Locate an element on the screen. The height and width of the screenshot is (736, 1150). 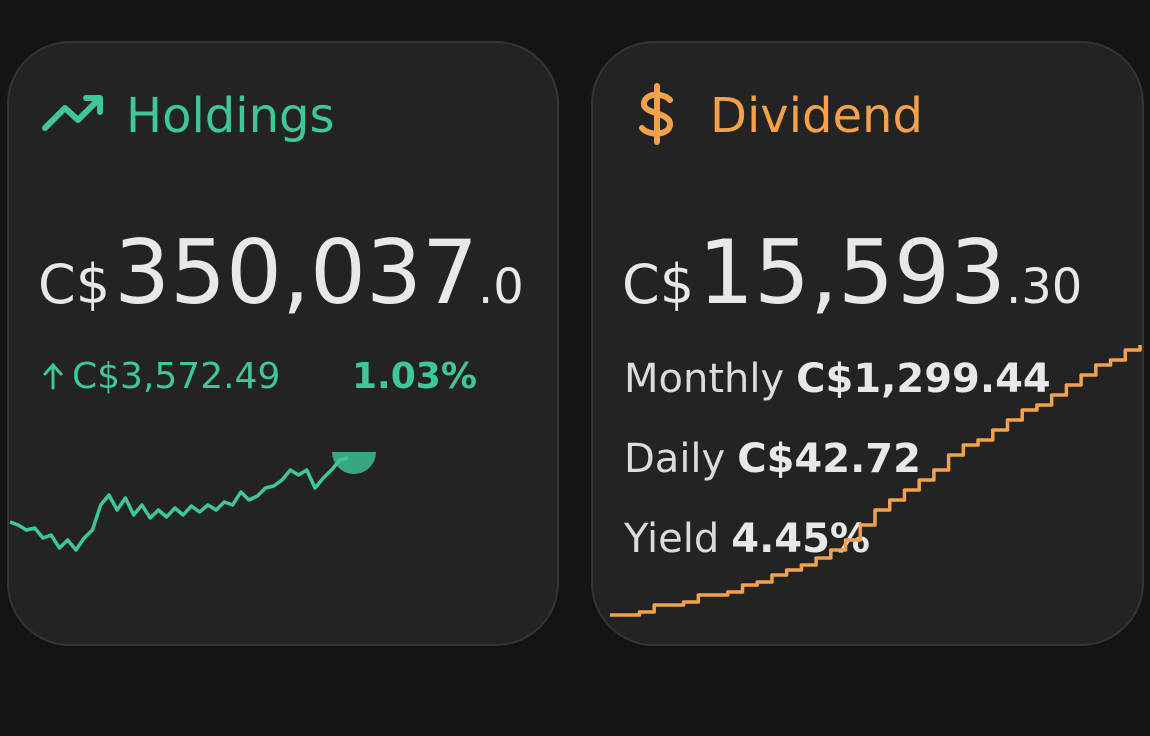
amount-integer: 15,593 is located at coordinates (852, 272).